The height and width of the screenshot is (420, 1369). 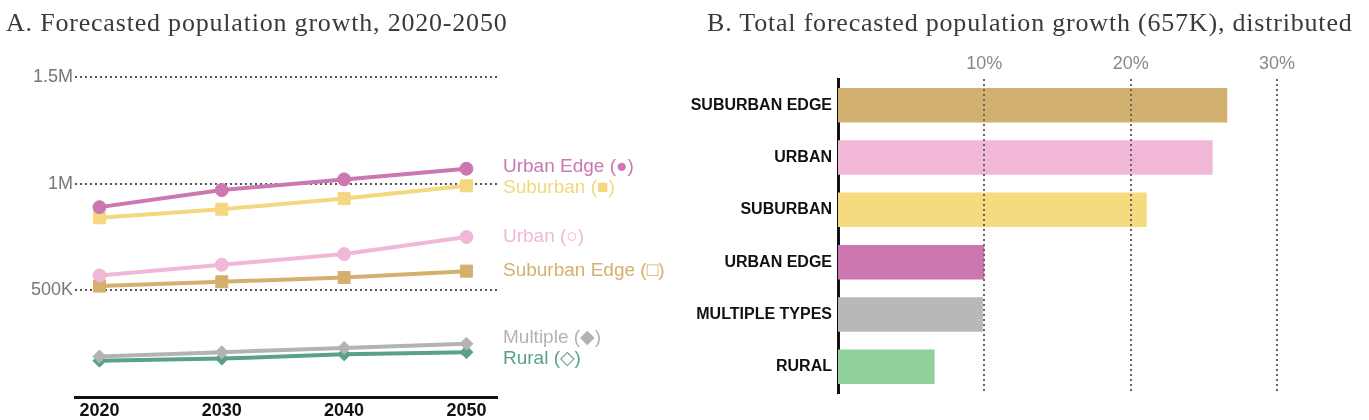 What do you see at coordinates (257, 23) in the screenshot?
I see `chart-title: A. Forecasted population growth, 2020-2050` at bounding box center [257, 23].